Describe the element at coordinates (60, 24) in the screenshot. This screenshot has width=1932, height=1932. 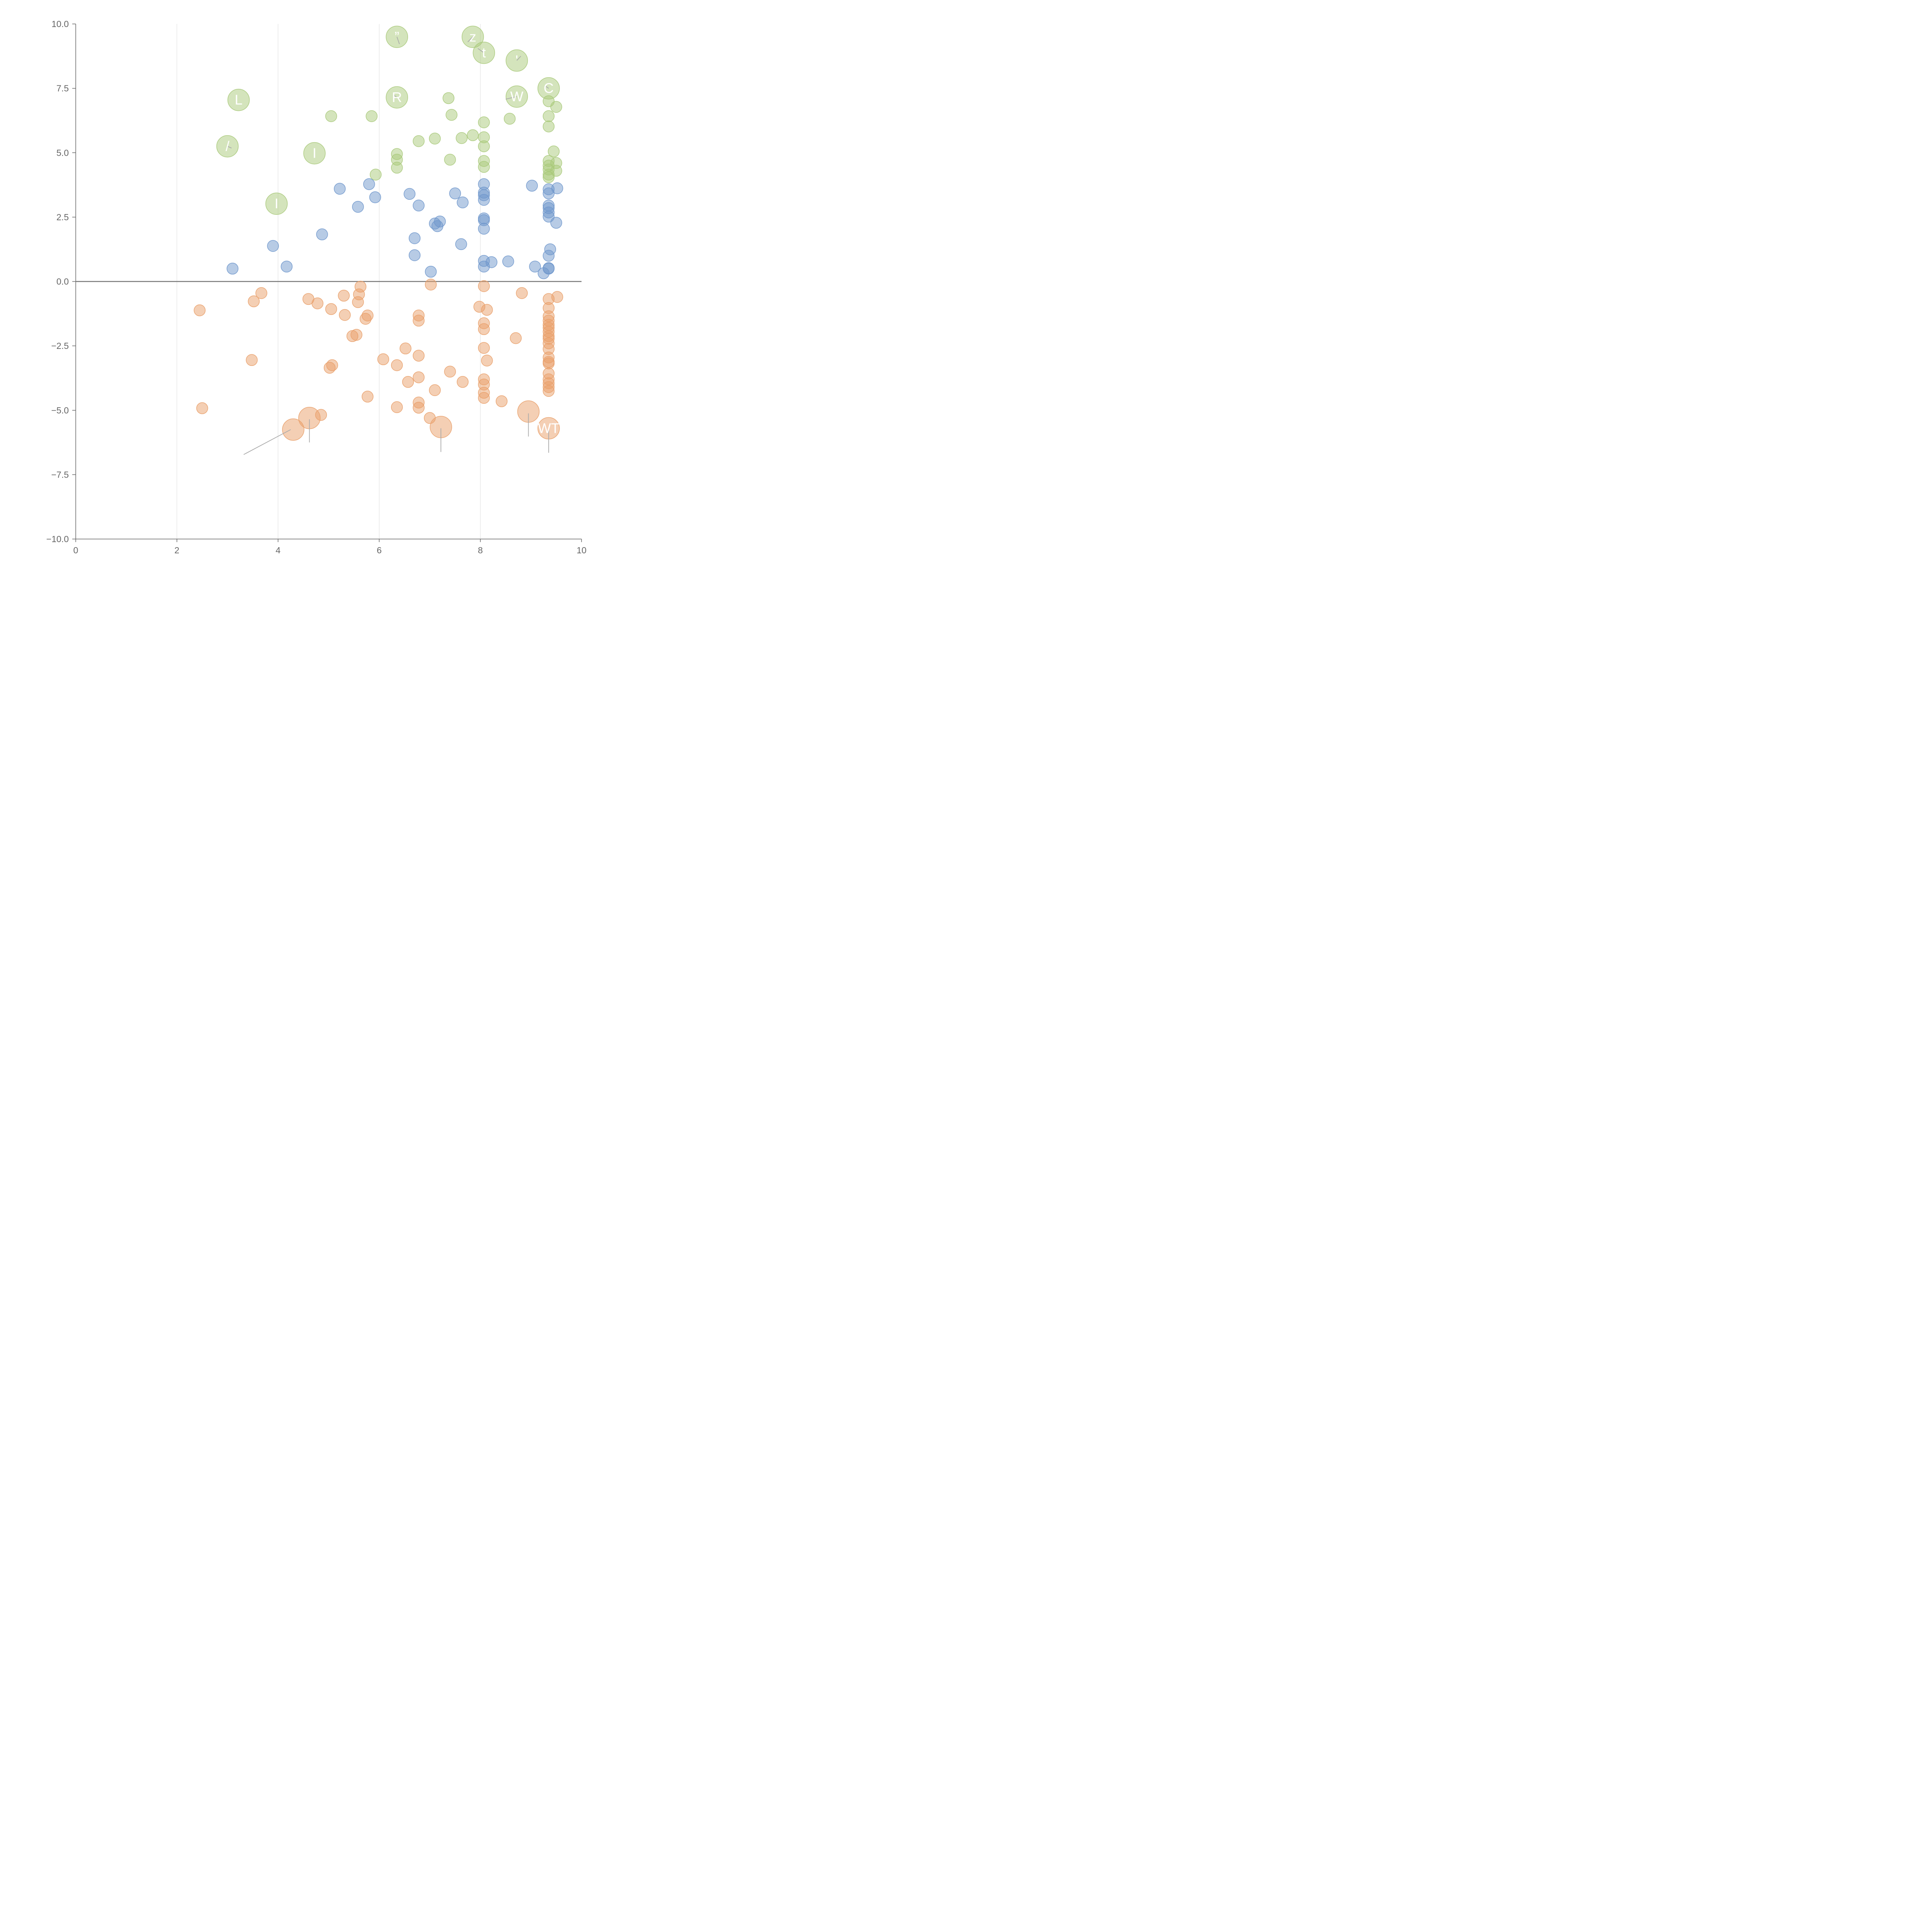
I see `y-tick-label: 10.0` at that location.